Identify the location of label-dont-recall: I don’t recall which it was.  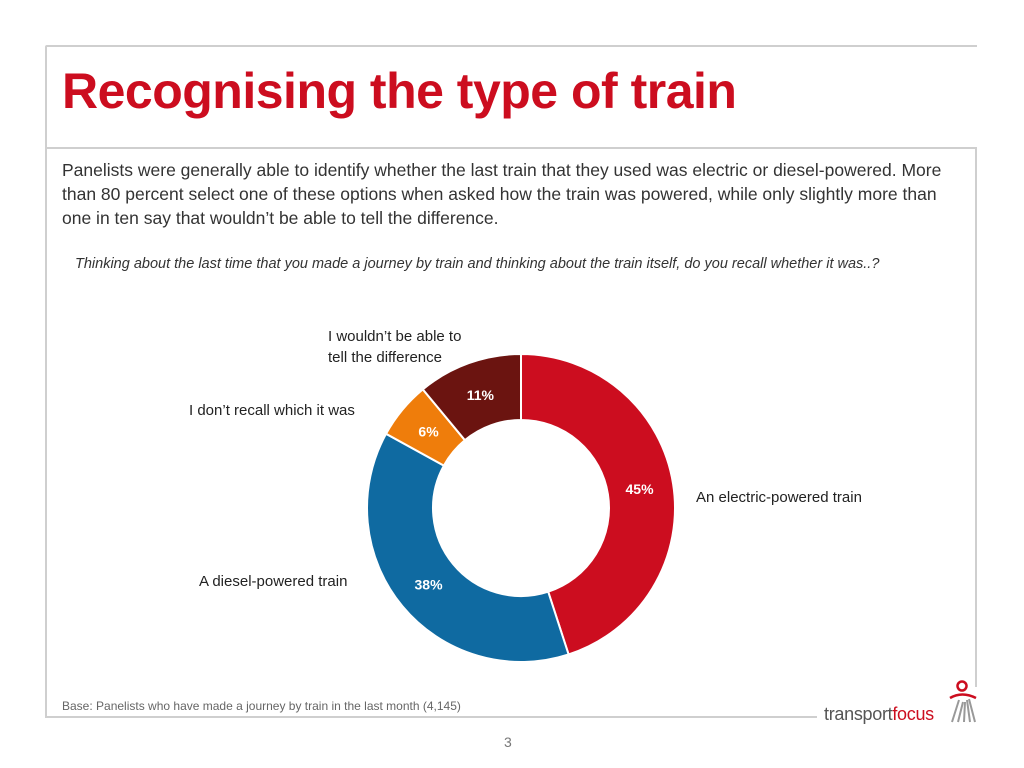
(272, 410).